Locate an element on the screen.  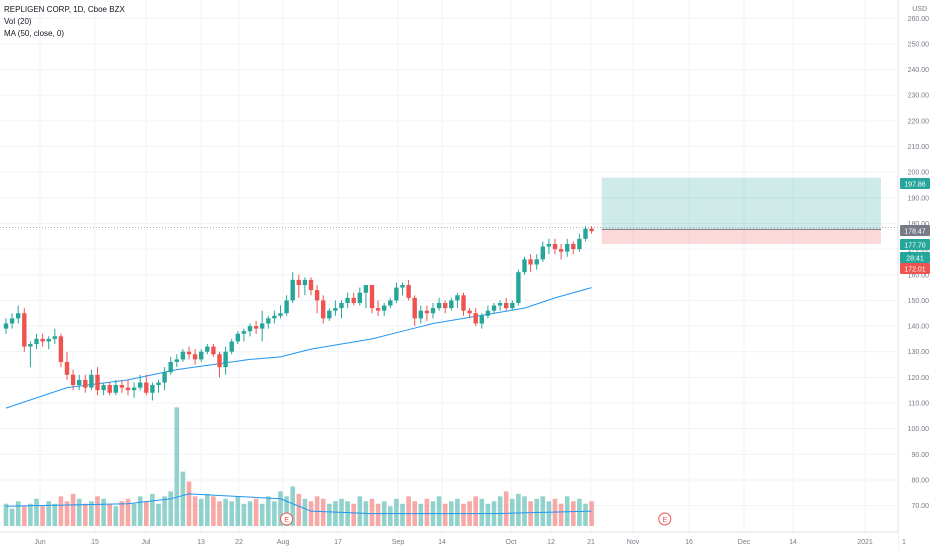
volume-bars is located at coordinates (298, 466).